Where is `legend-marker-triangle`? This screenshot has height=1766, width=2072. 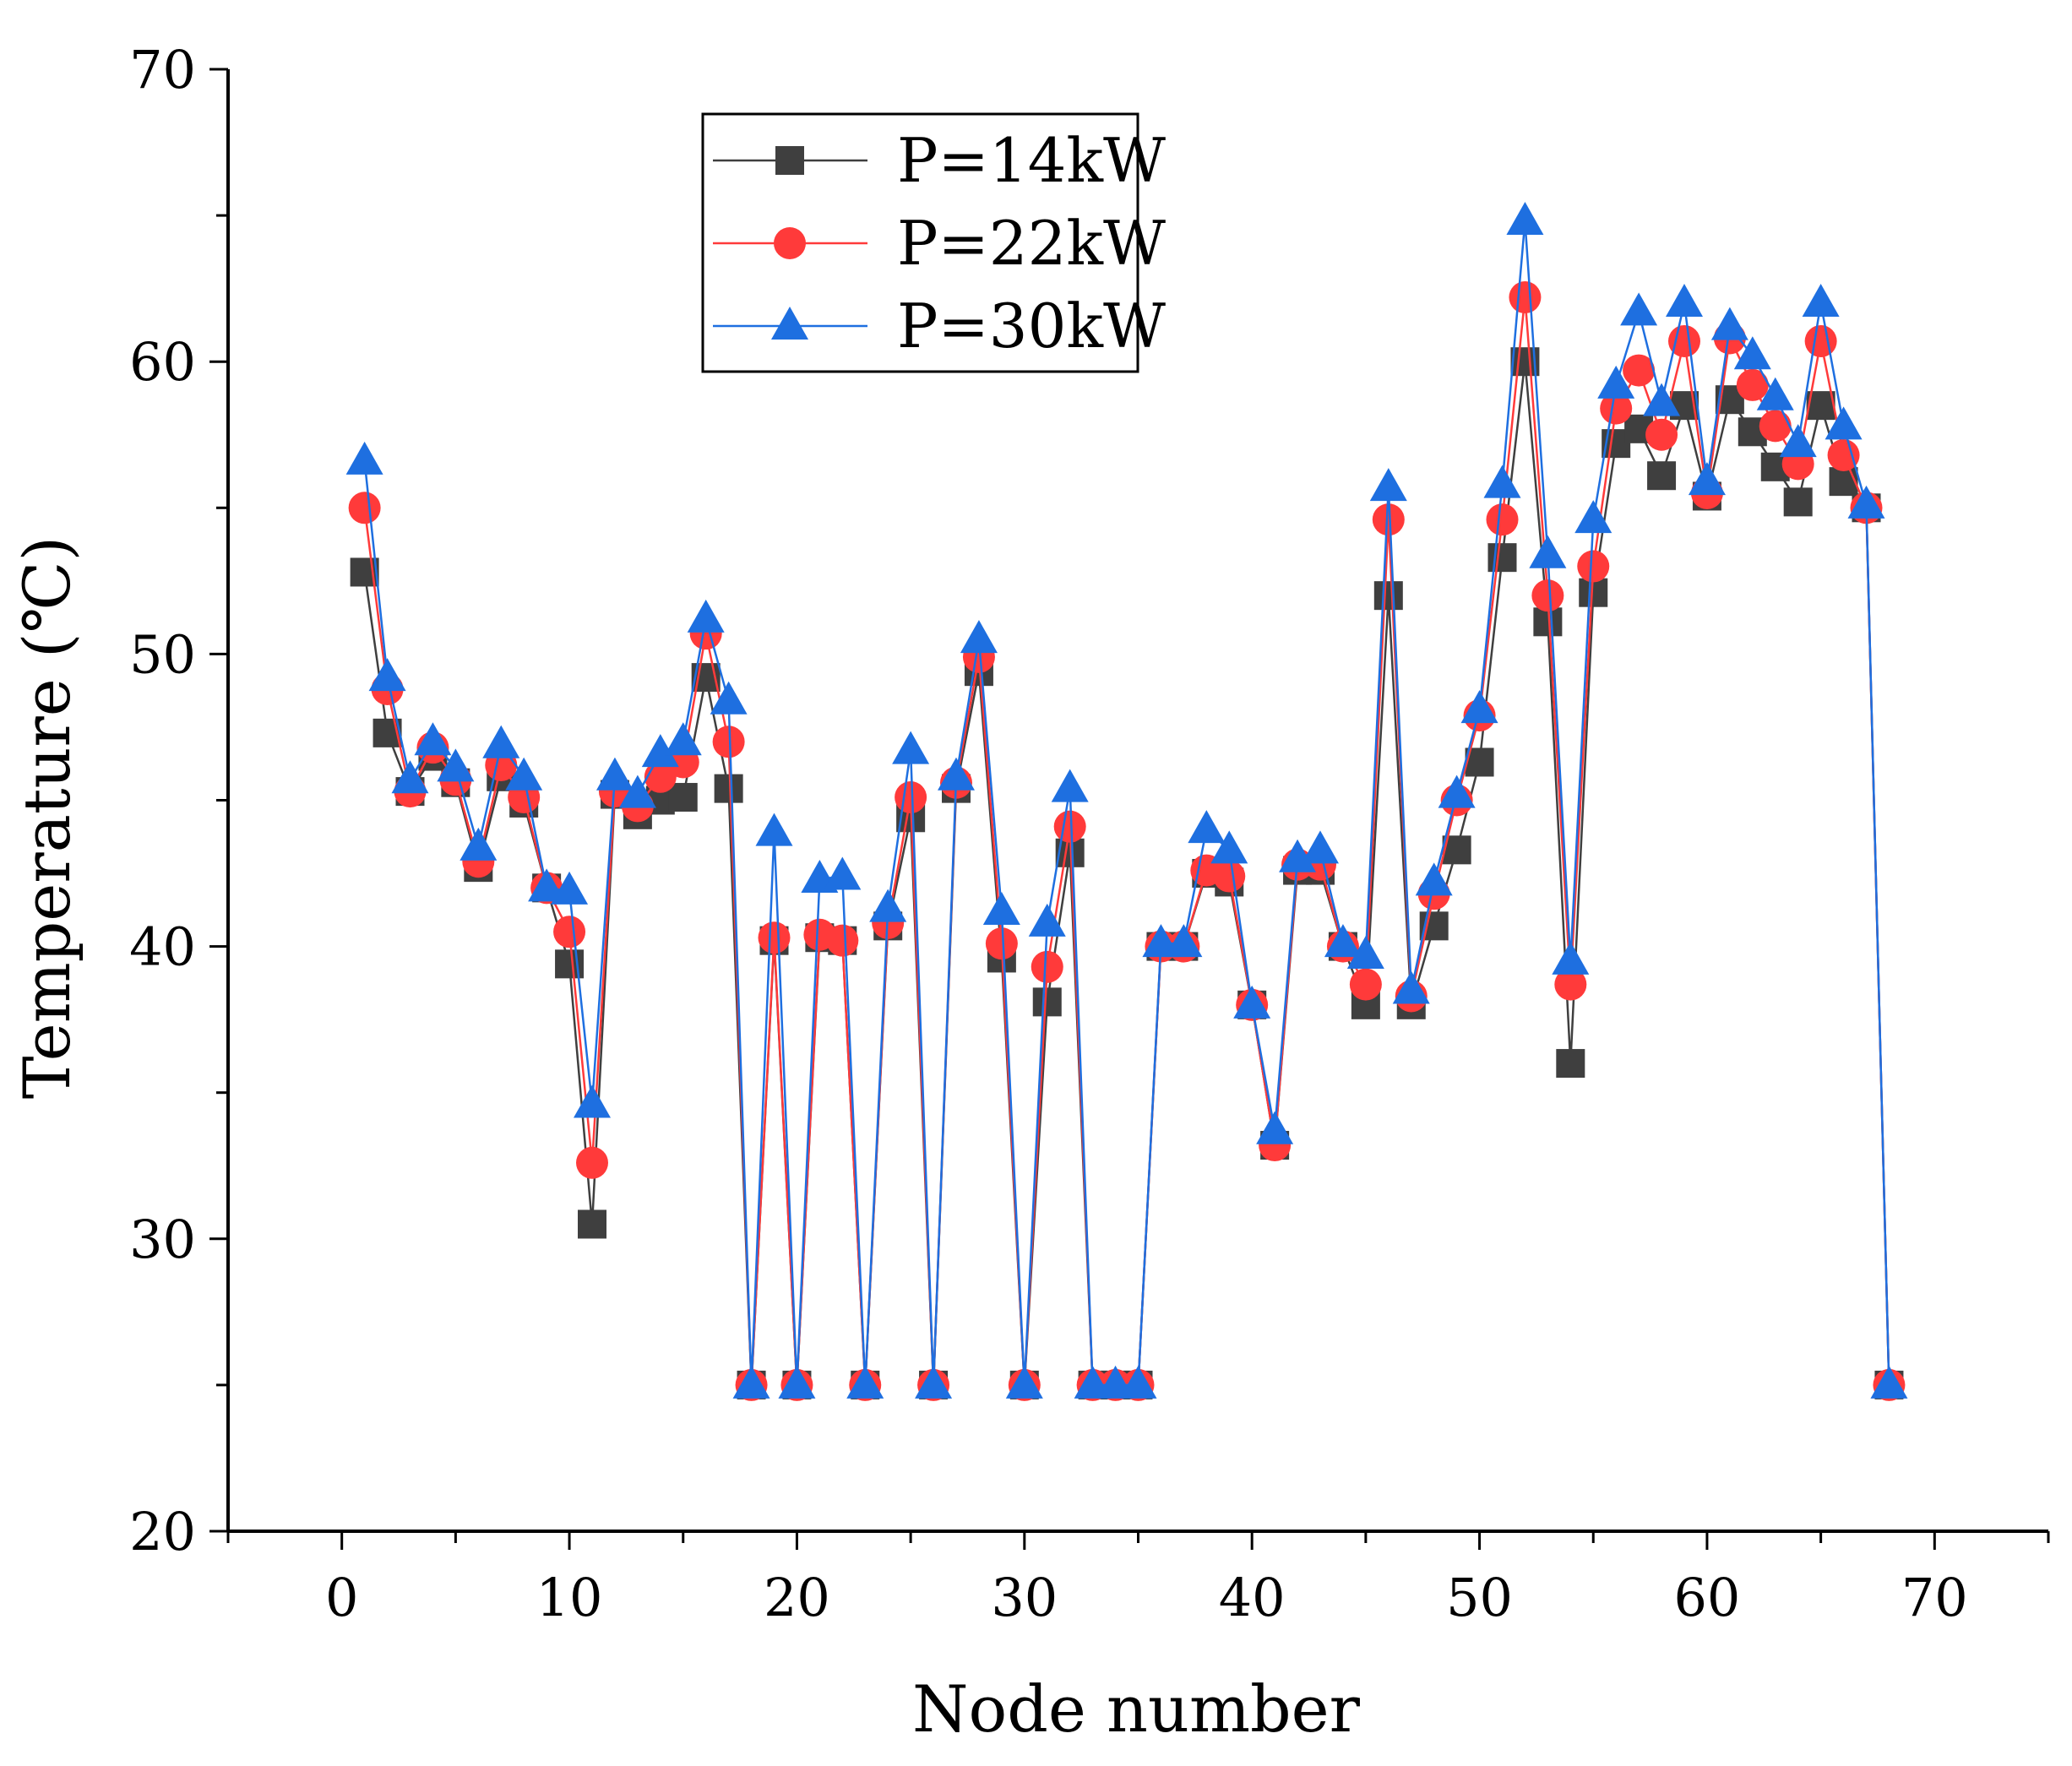
legend-marker-triangle is located at coordinates (789, 323).